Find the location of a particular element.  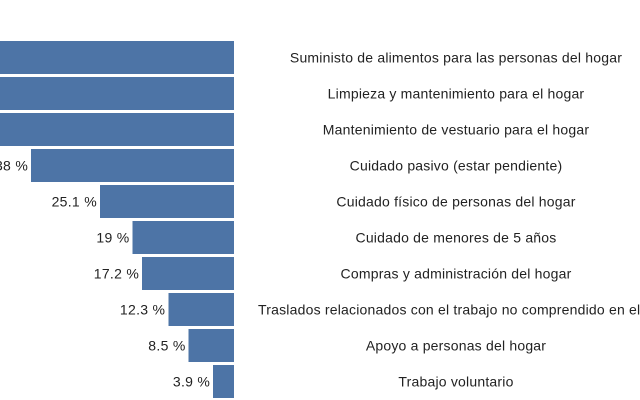

category-label: Cuidado de menores de 5 años is located at coordinates (456, 238).